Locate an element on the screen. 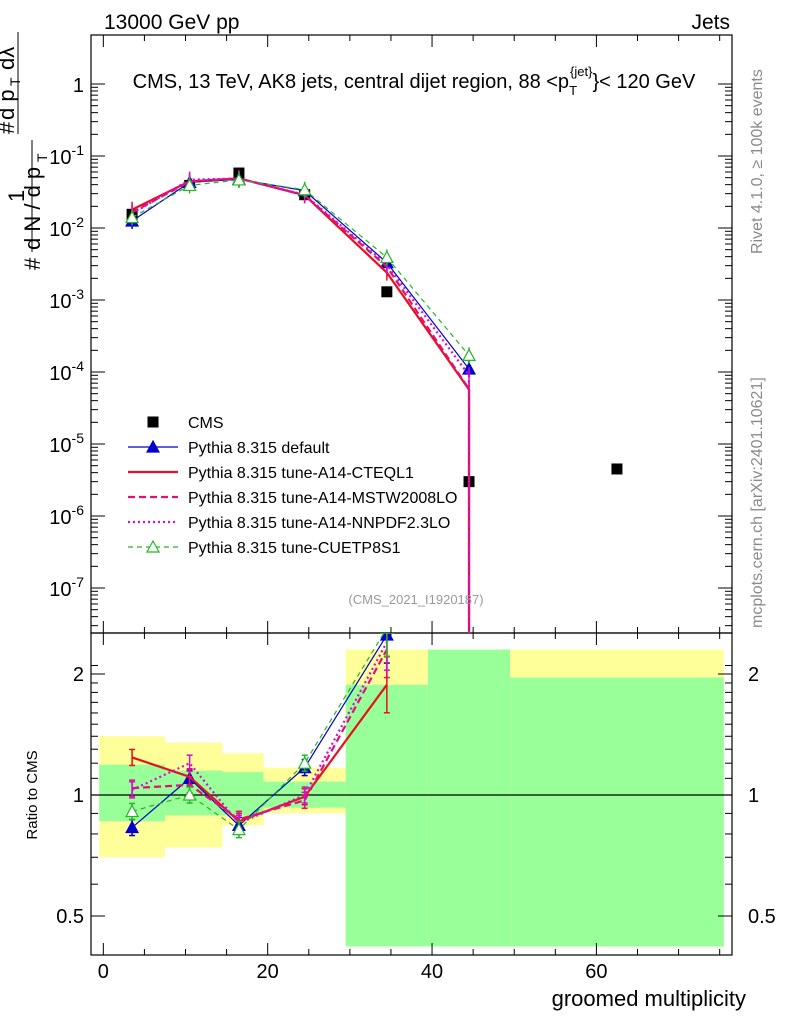 This screenshot has height=1024, width=786. header-right: Jets is located at coordinates (710, 22).